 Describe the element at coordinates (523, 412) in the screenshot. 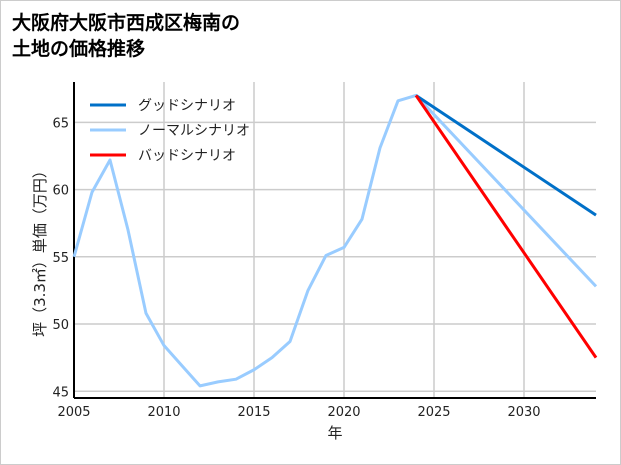

I see `x-tick-label: 2030` at that location.